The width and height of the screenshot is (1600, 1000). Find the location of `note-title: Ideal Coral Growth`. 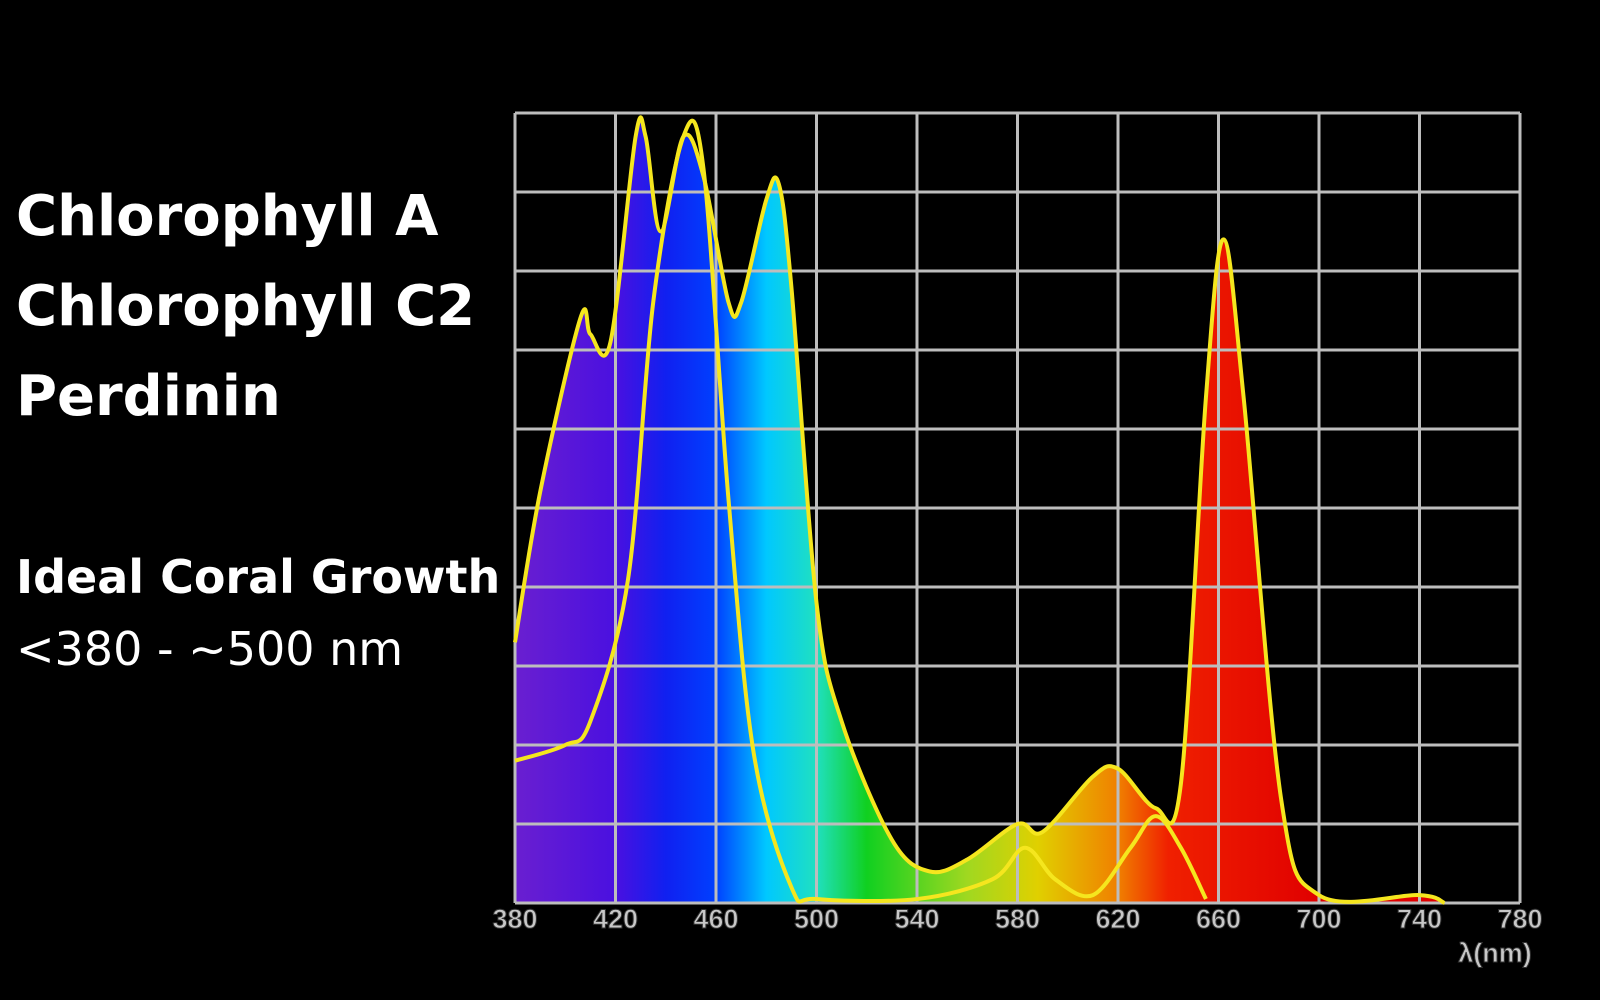

note-title: Ideal Coral Growth is located at coordinates (258, 577).